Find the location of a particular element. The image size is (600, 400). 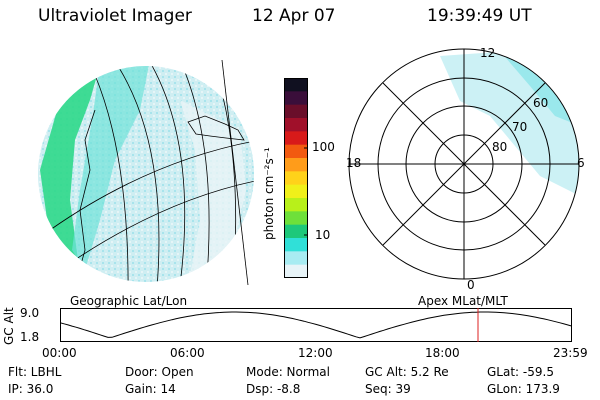

time-tick-1800: 18:00 is located at coordinates (442, 353).